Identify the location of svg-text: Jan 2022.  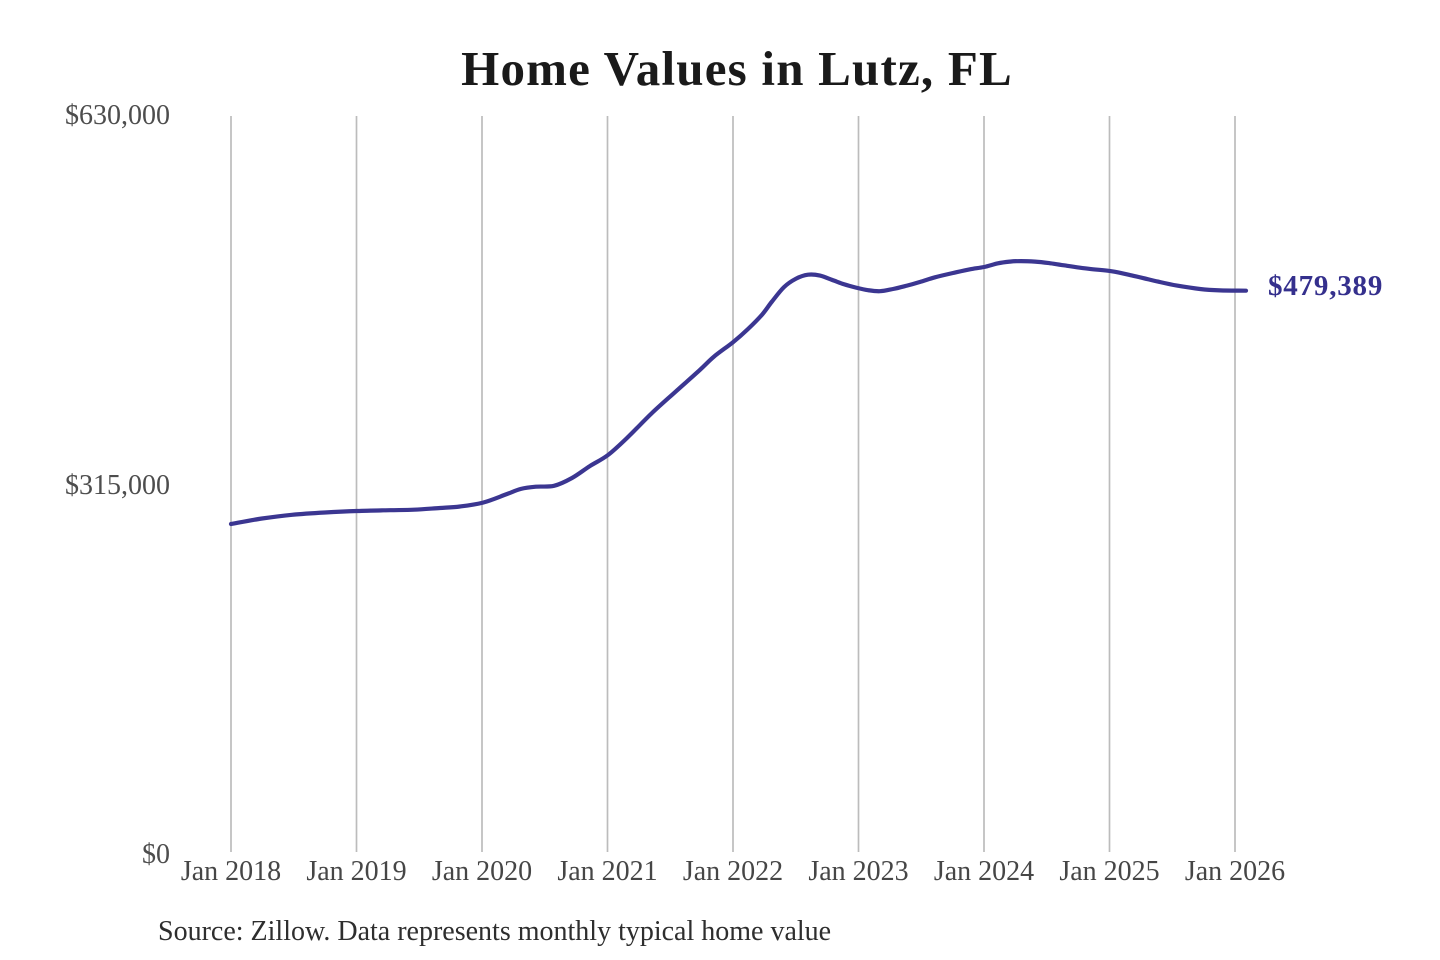
(733, 871).